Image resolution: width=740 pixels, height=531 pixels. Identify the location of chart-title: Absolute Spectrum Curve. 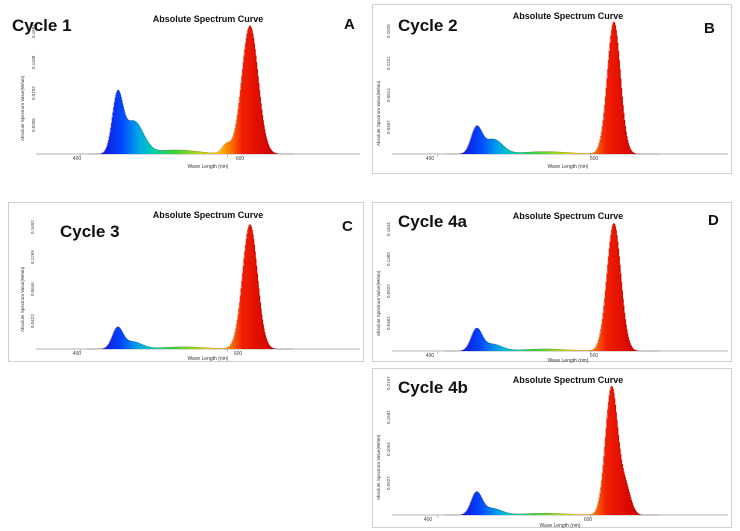
(568, 380).